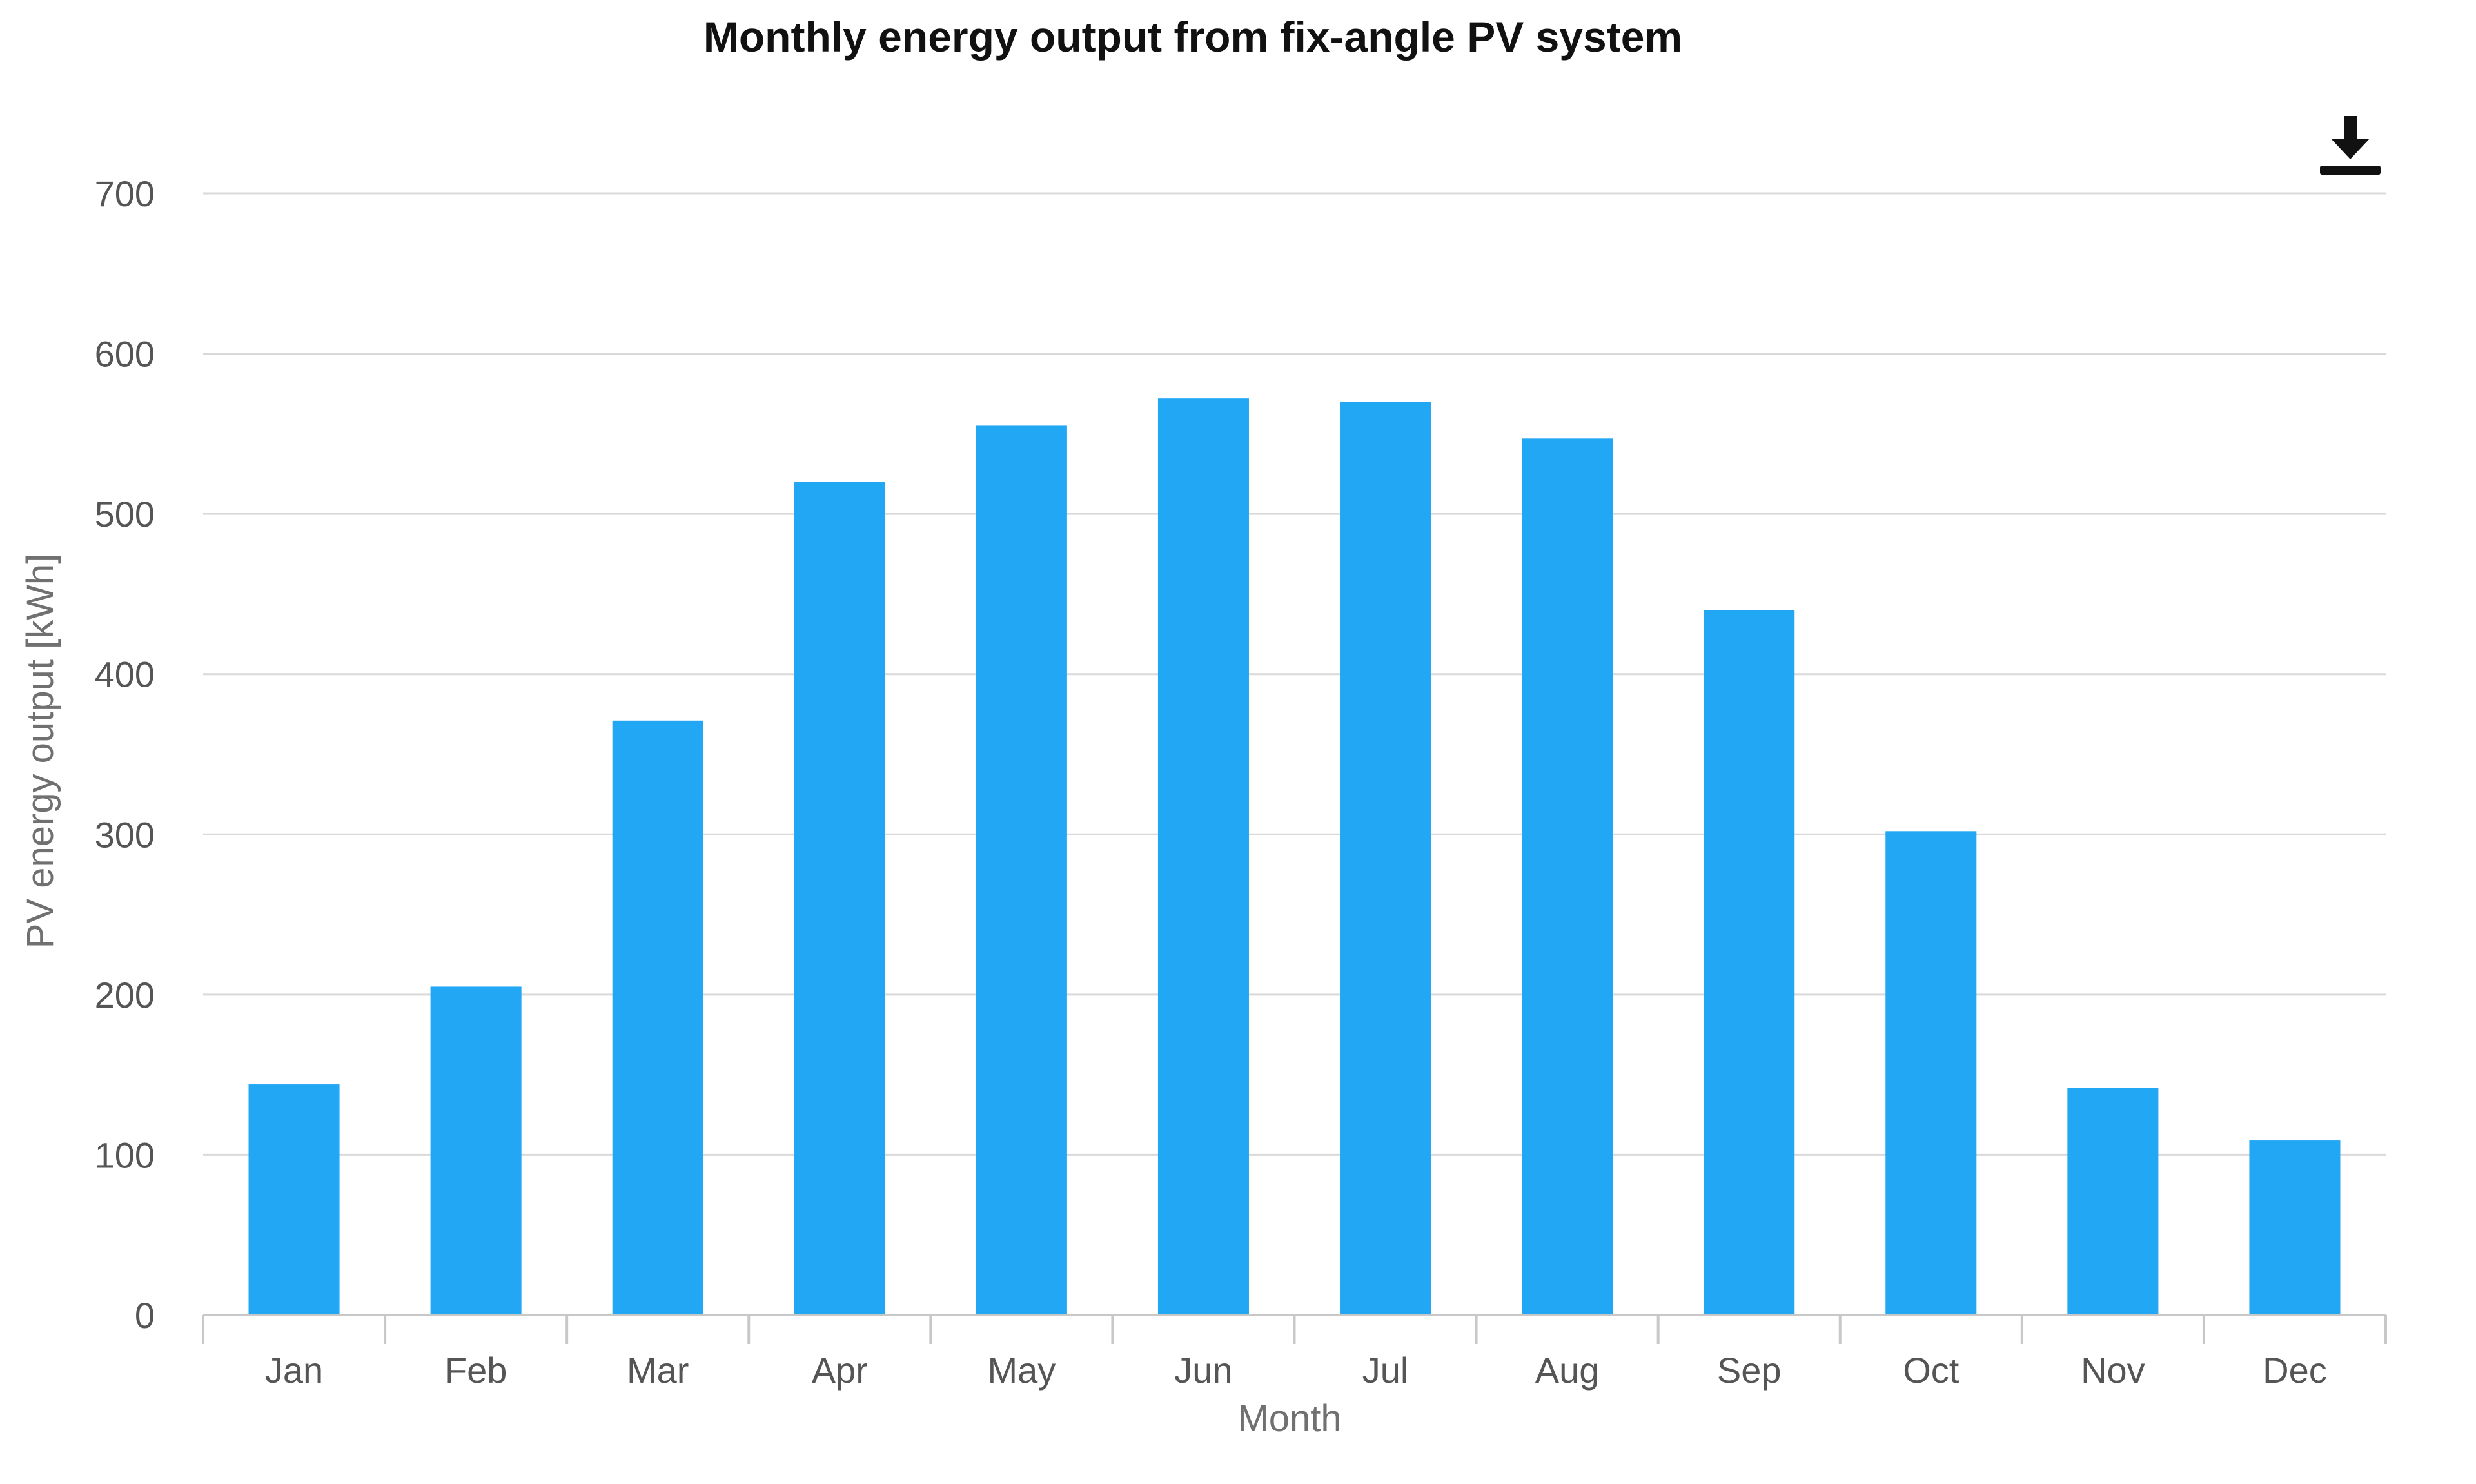  I want to click on x-tick-label-jan: Jan, so click(294, 1370).